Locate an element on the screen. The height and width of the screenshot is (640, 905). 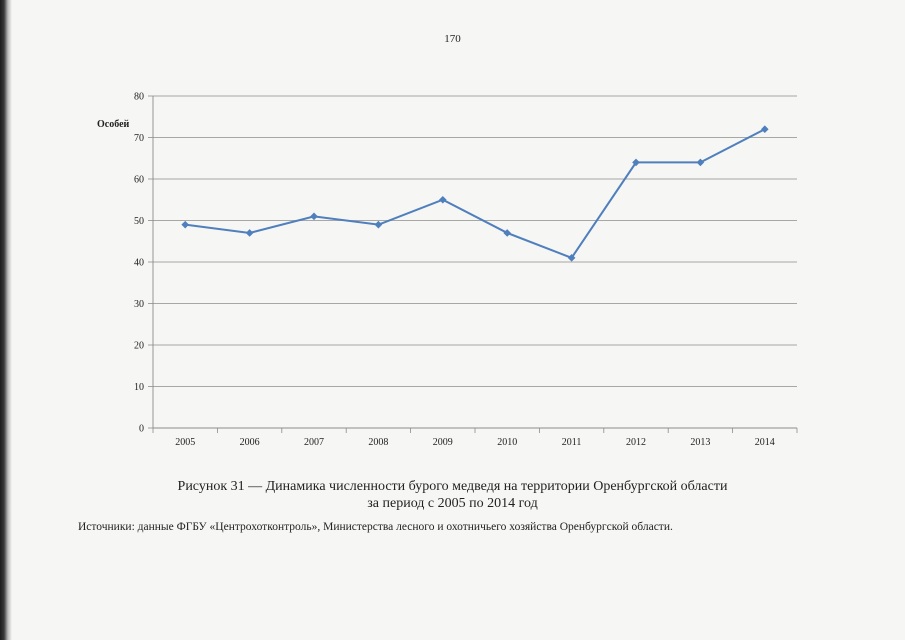
page-number: 170 is located at coordinates (452, 39).